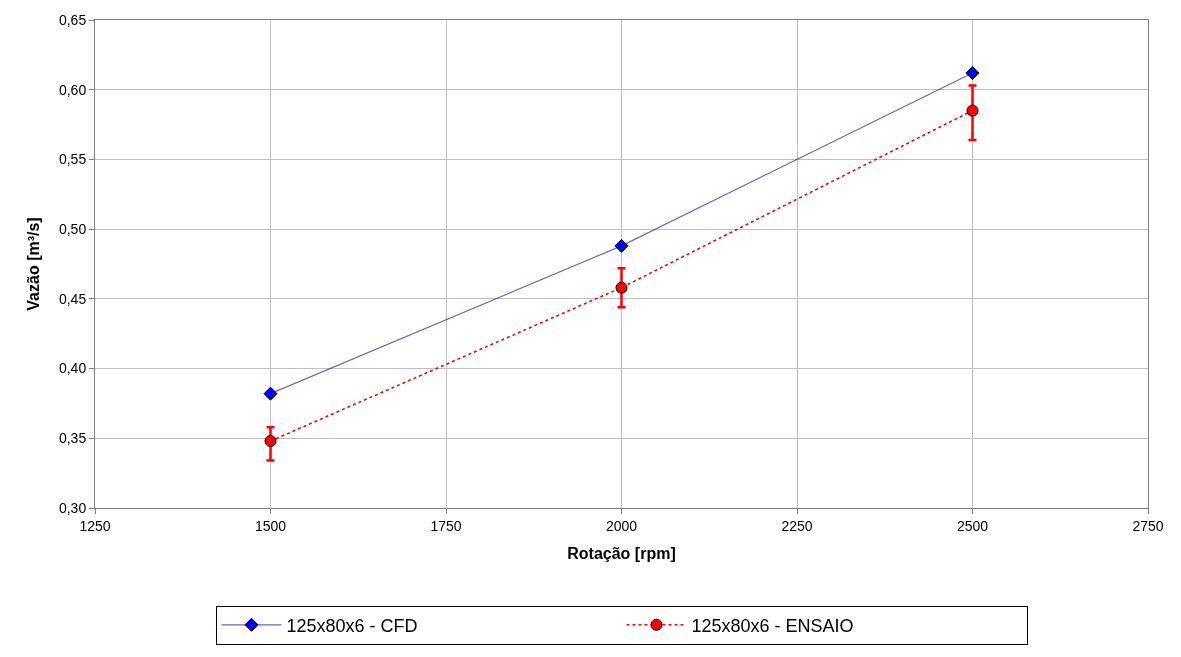  Describe the element at coordinates (72, 229) in the screenshot. I see `y-tick-label: 0,50` at that location.